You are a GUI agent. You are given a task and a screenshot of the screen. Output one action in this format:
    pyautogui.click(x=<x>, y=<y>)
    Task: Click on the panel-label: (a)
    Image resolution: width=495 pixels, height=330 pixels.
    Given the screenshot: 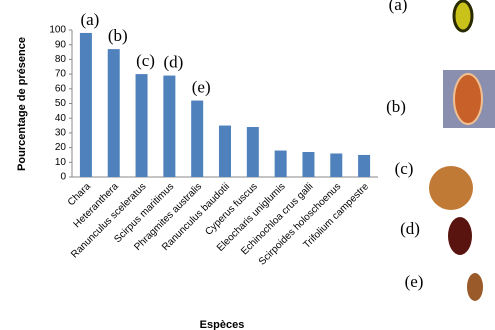 What is the action you would take?
    pyautogui.click(x=398, y=7)
    